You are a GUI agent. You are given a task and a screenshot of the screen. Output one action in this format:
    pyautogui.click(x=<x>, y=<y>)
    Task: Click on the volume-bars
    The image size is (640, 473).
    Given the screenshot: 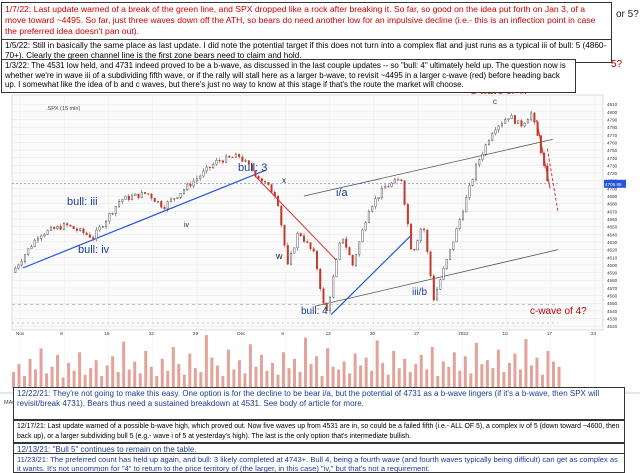 What is the action you would take?
    pyautogui.click(x=286, y=361)
    